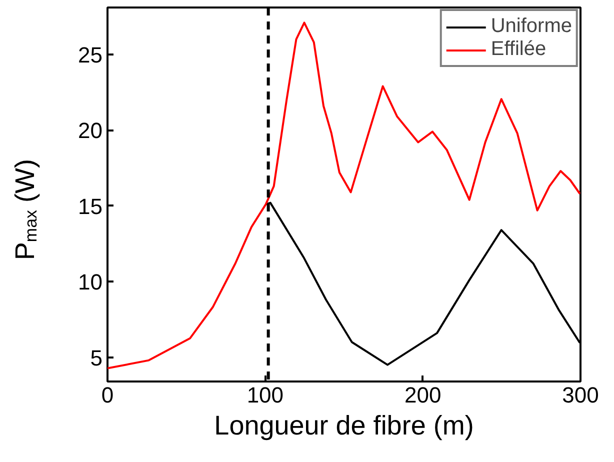  Describe the element at coordinates (344, 425) in the screenshot. I see `x-axis-title: Longueur de fibre (m)` at that location.